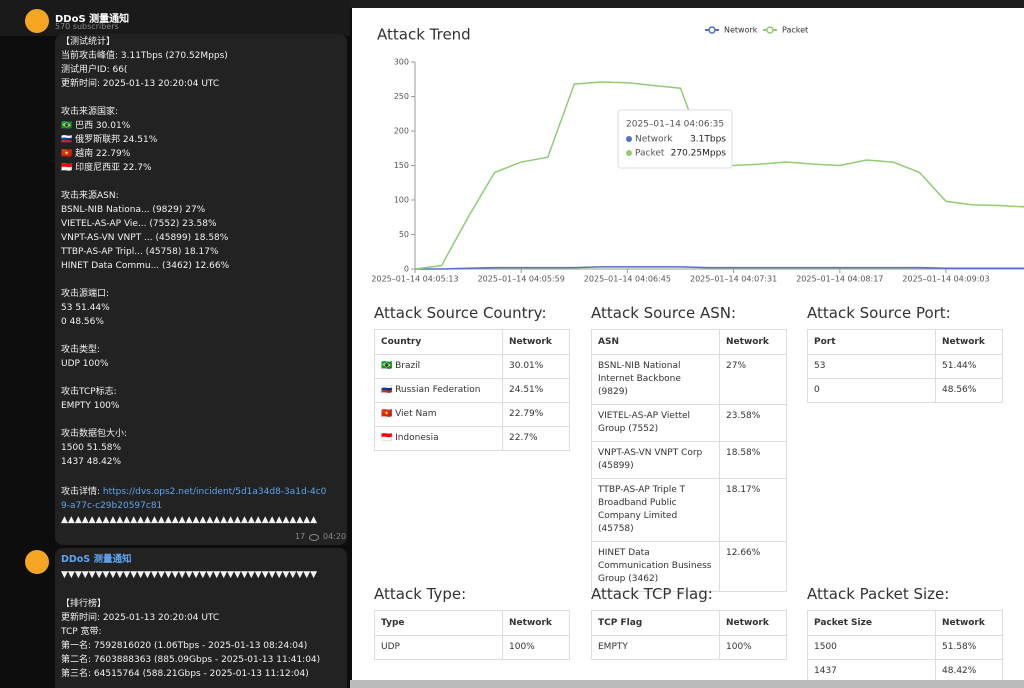 This screenshot has height=688, width=1024. What do you see at coordinates (969, 366) in the screenshot?
I see `table-cell: 51.44%` at bounding box center [969, 366].